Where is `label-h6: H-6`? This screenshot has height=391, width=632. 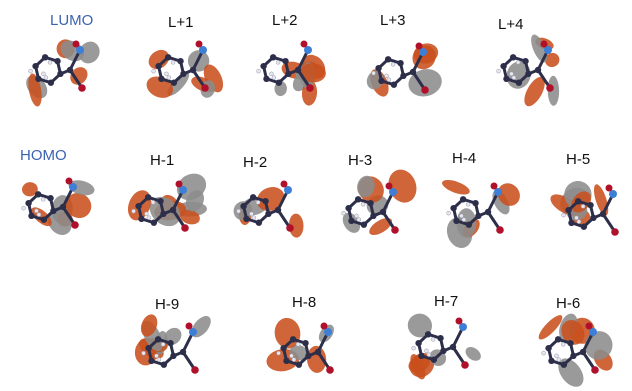
label-h6: H-6 is located at coordinates (568, 303).